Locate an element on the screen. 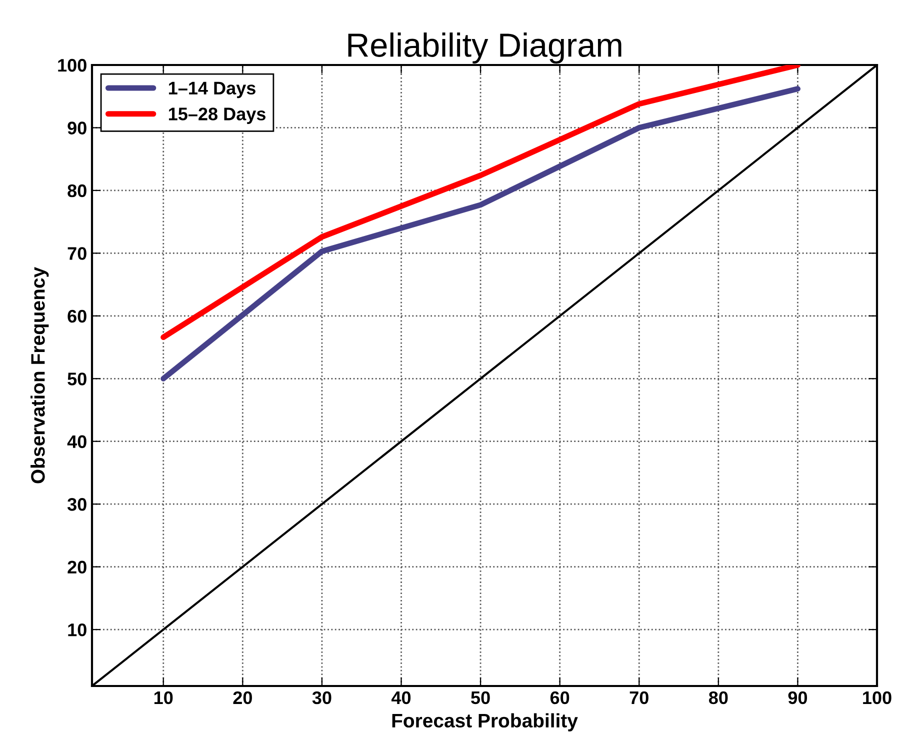 The width and height of the screenshot is (897, 744). x-tick-label: 80 is located at coordinates (718, 697).